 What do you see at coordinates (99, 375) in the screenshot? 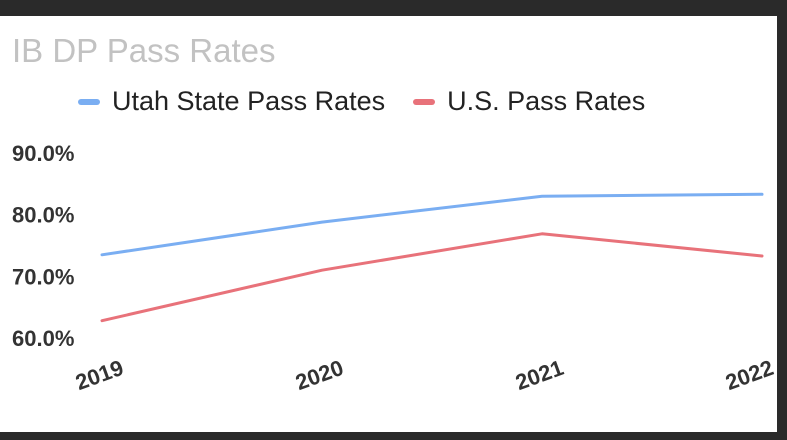
I see `x-tick-label: 2019` at bounding box center [99, 375].